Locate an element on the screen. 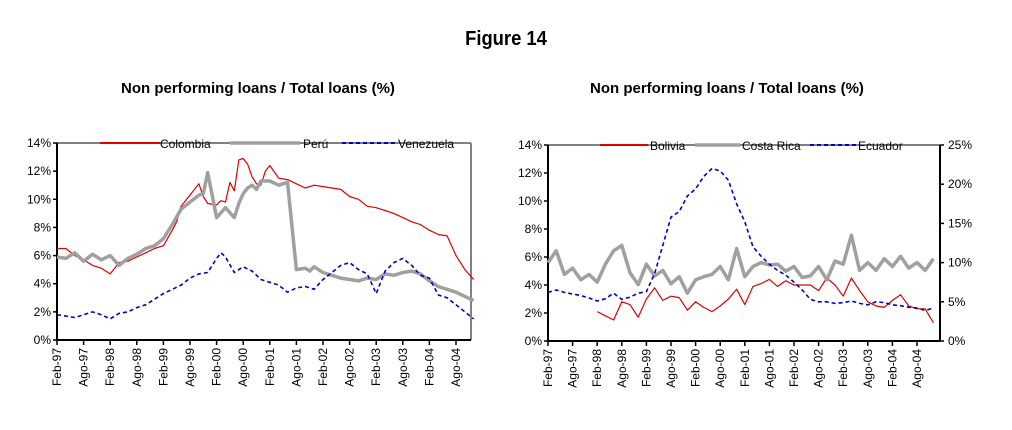 The width and height of the screenshot is (1012, 430). series-line-bolivia is located at coordinates (765, 300).